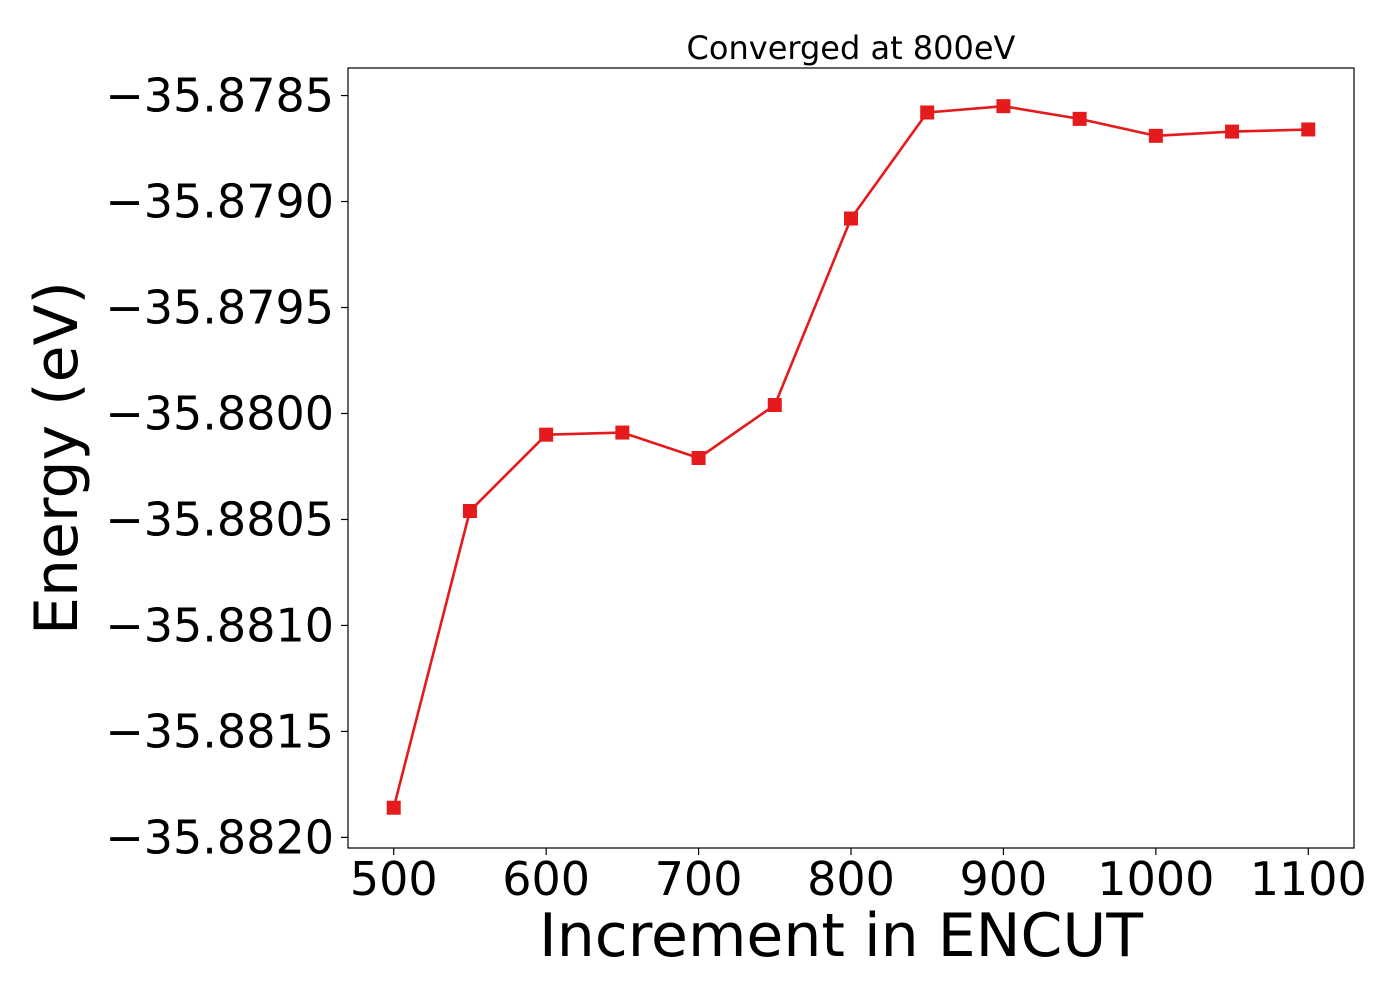 This screenshot has width=1400, height=1000. I want to click on x-axis-ticks: 500 600 700 800 900 1000 1100, so click(858, 877).